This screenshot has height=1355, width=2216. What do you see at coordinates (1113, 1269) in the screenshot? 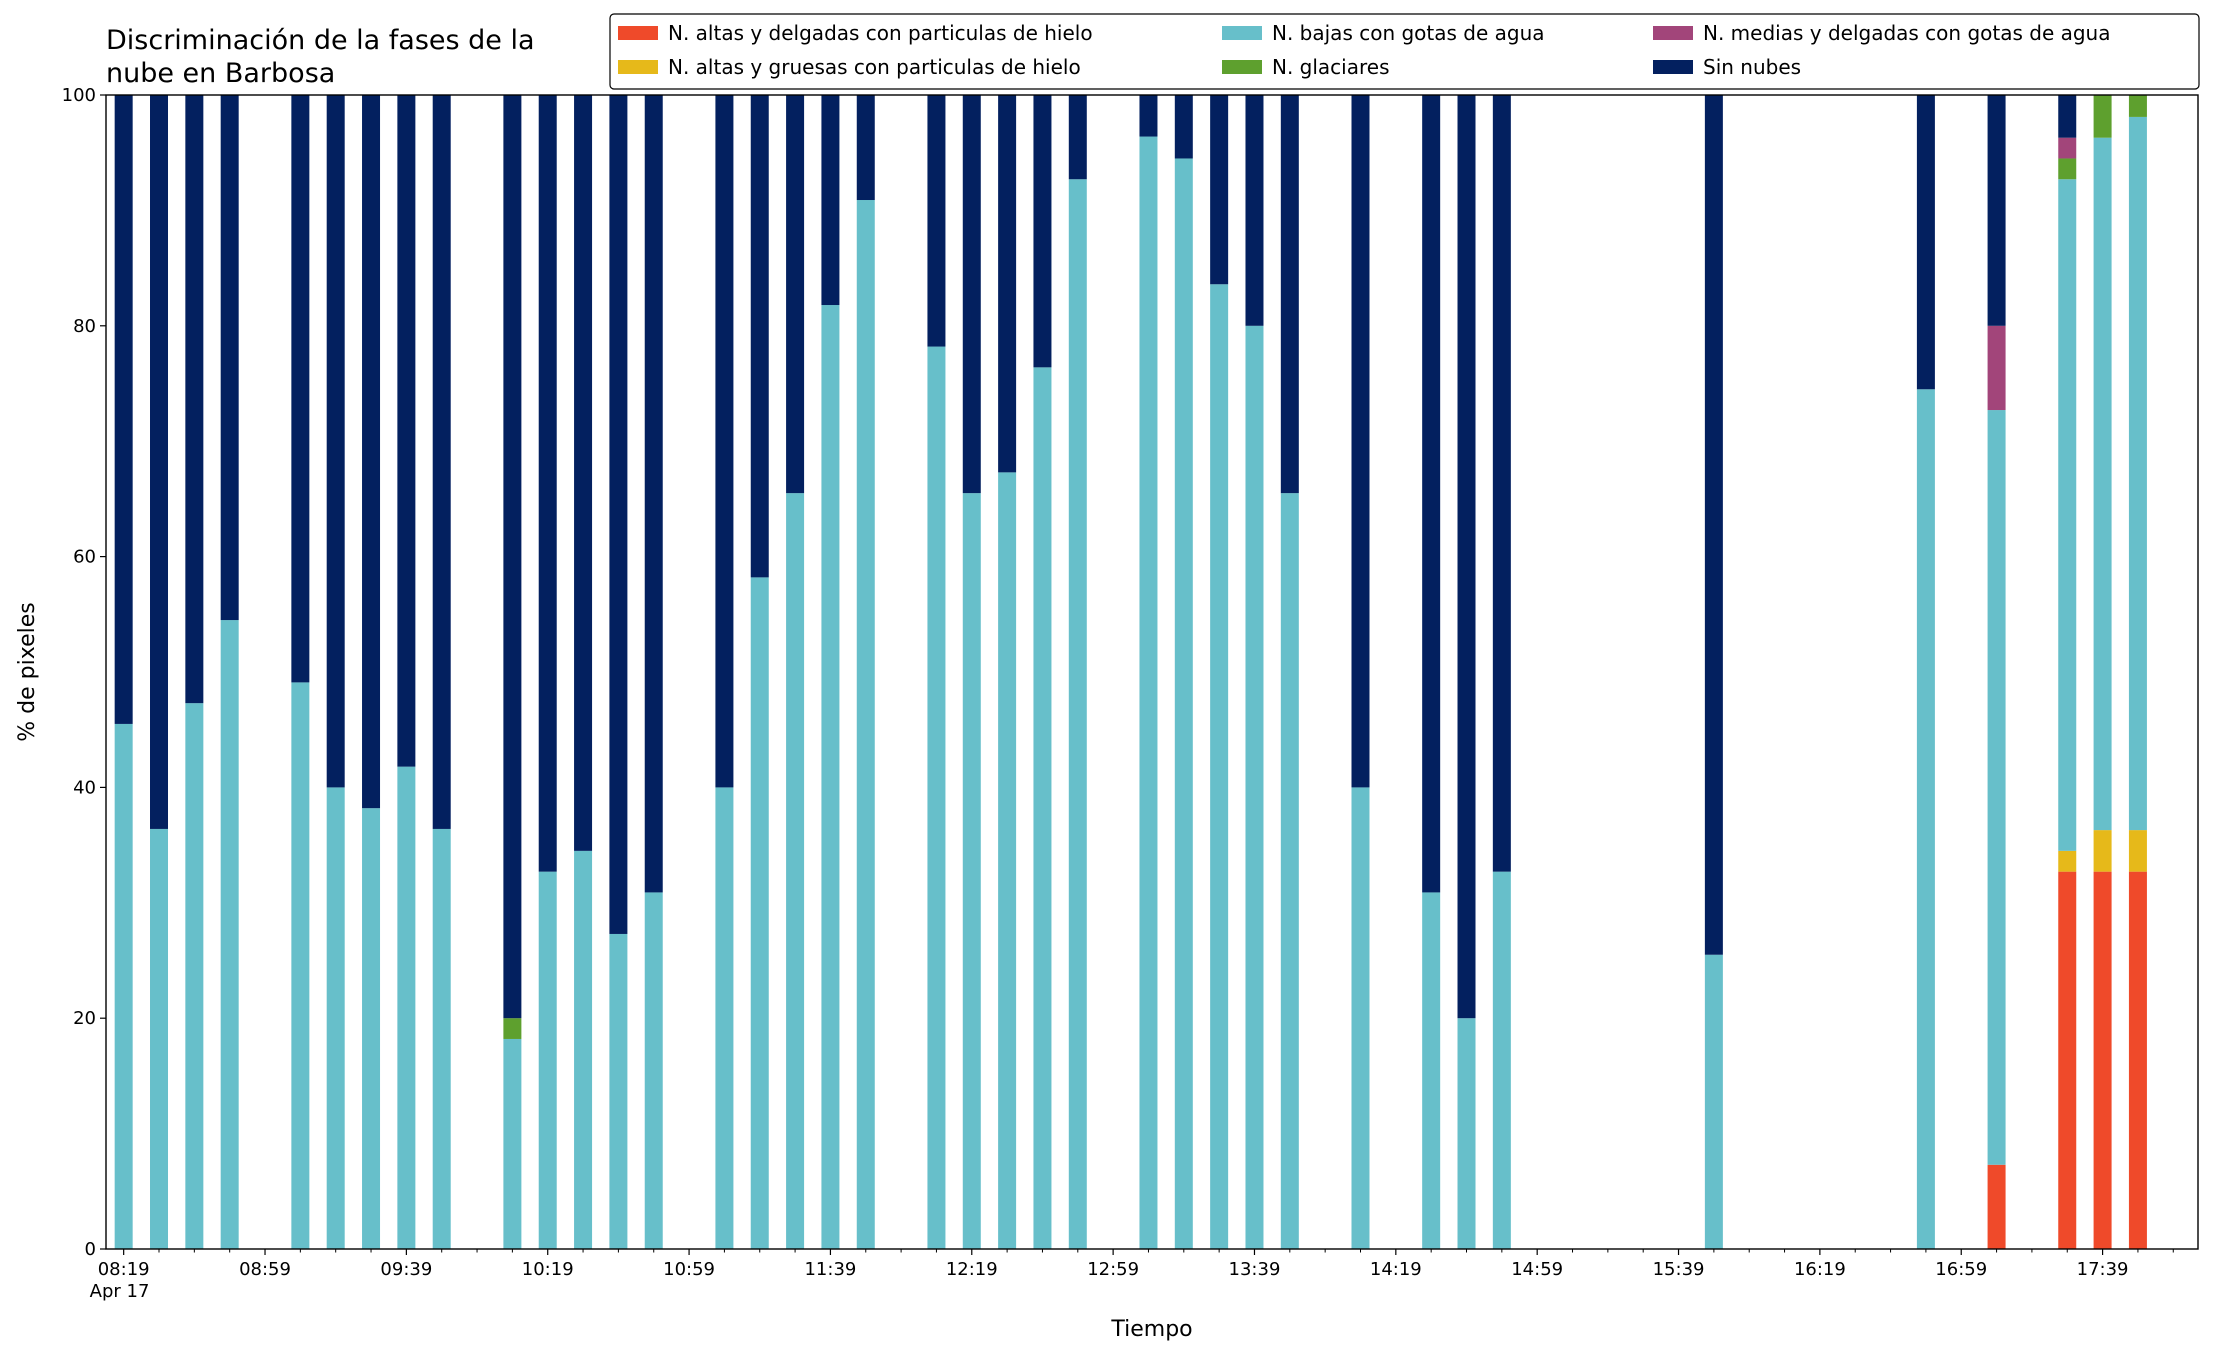
I see `x-tick-label: 12:59` at bounding box center [1113, 1269].